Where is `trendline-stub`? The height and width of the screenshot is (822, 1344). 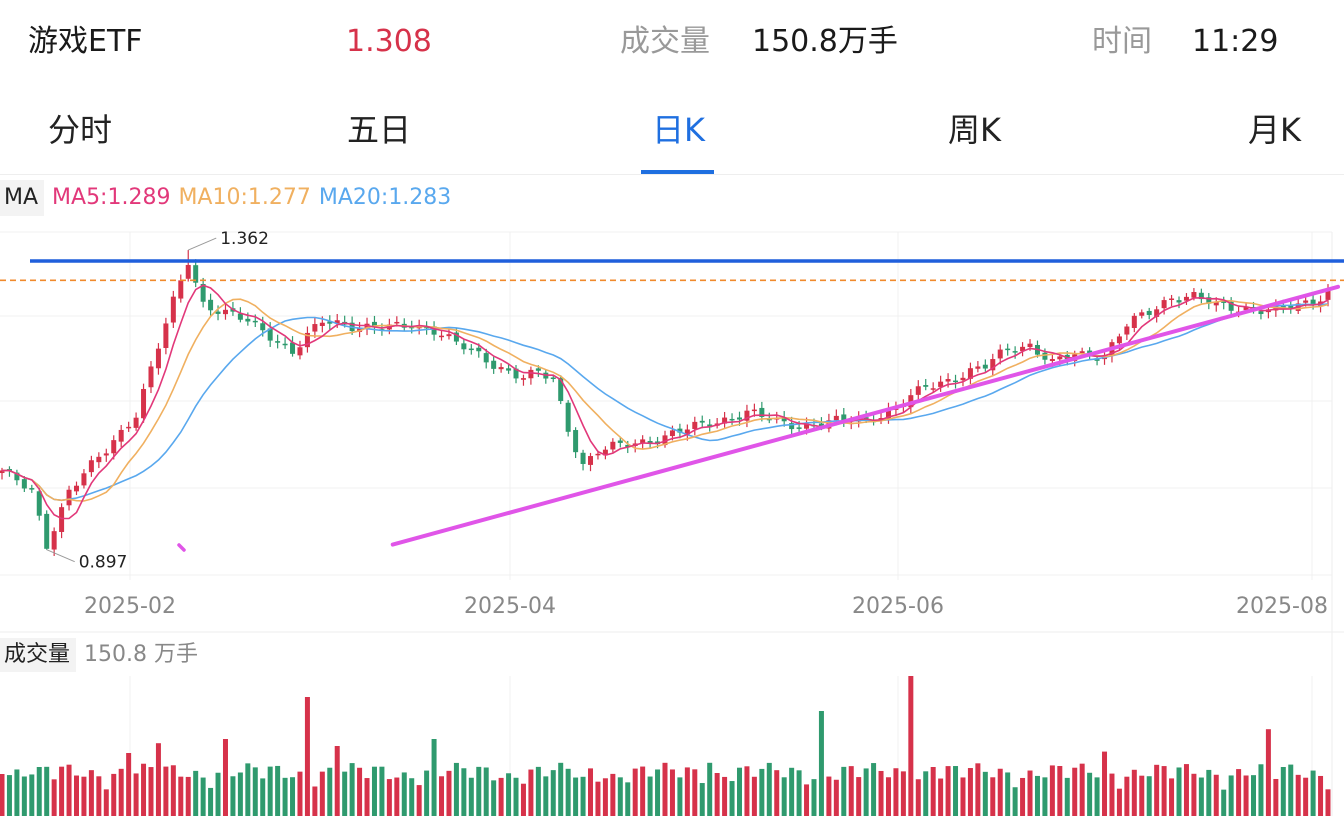 trendline-stub is located at coordinates (181, 547).